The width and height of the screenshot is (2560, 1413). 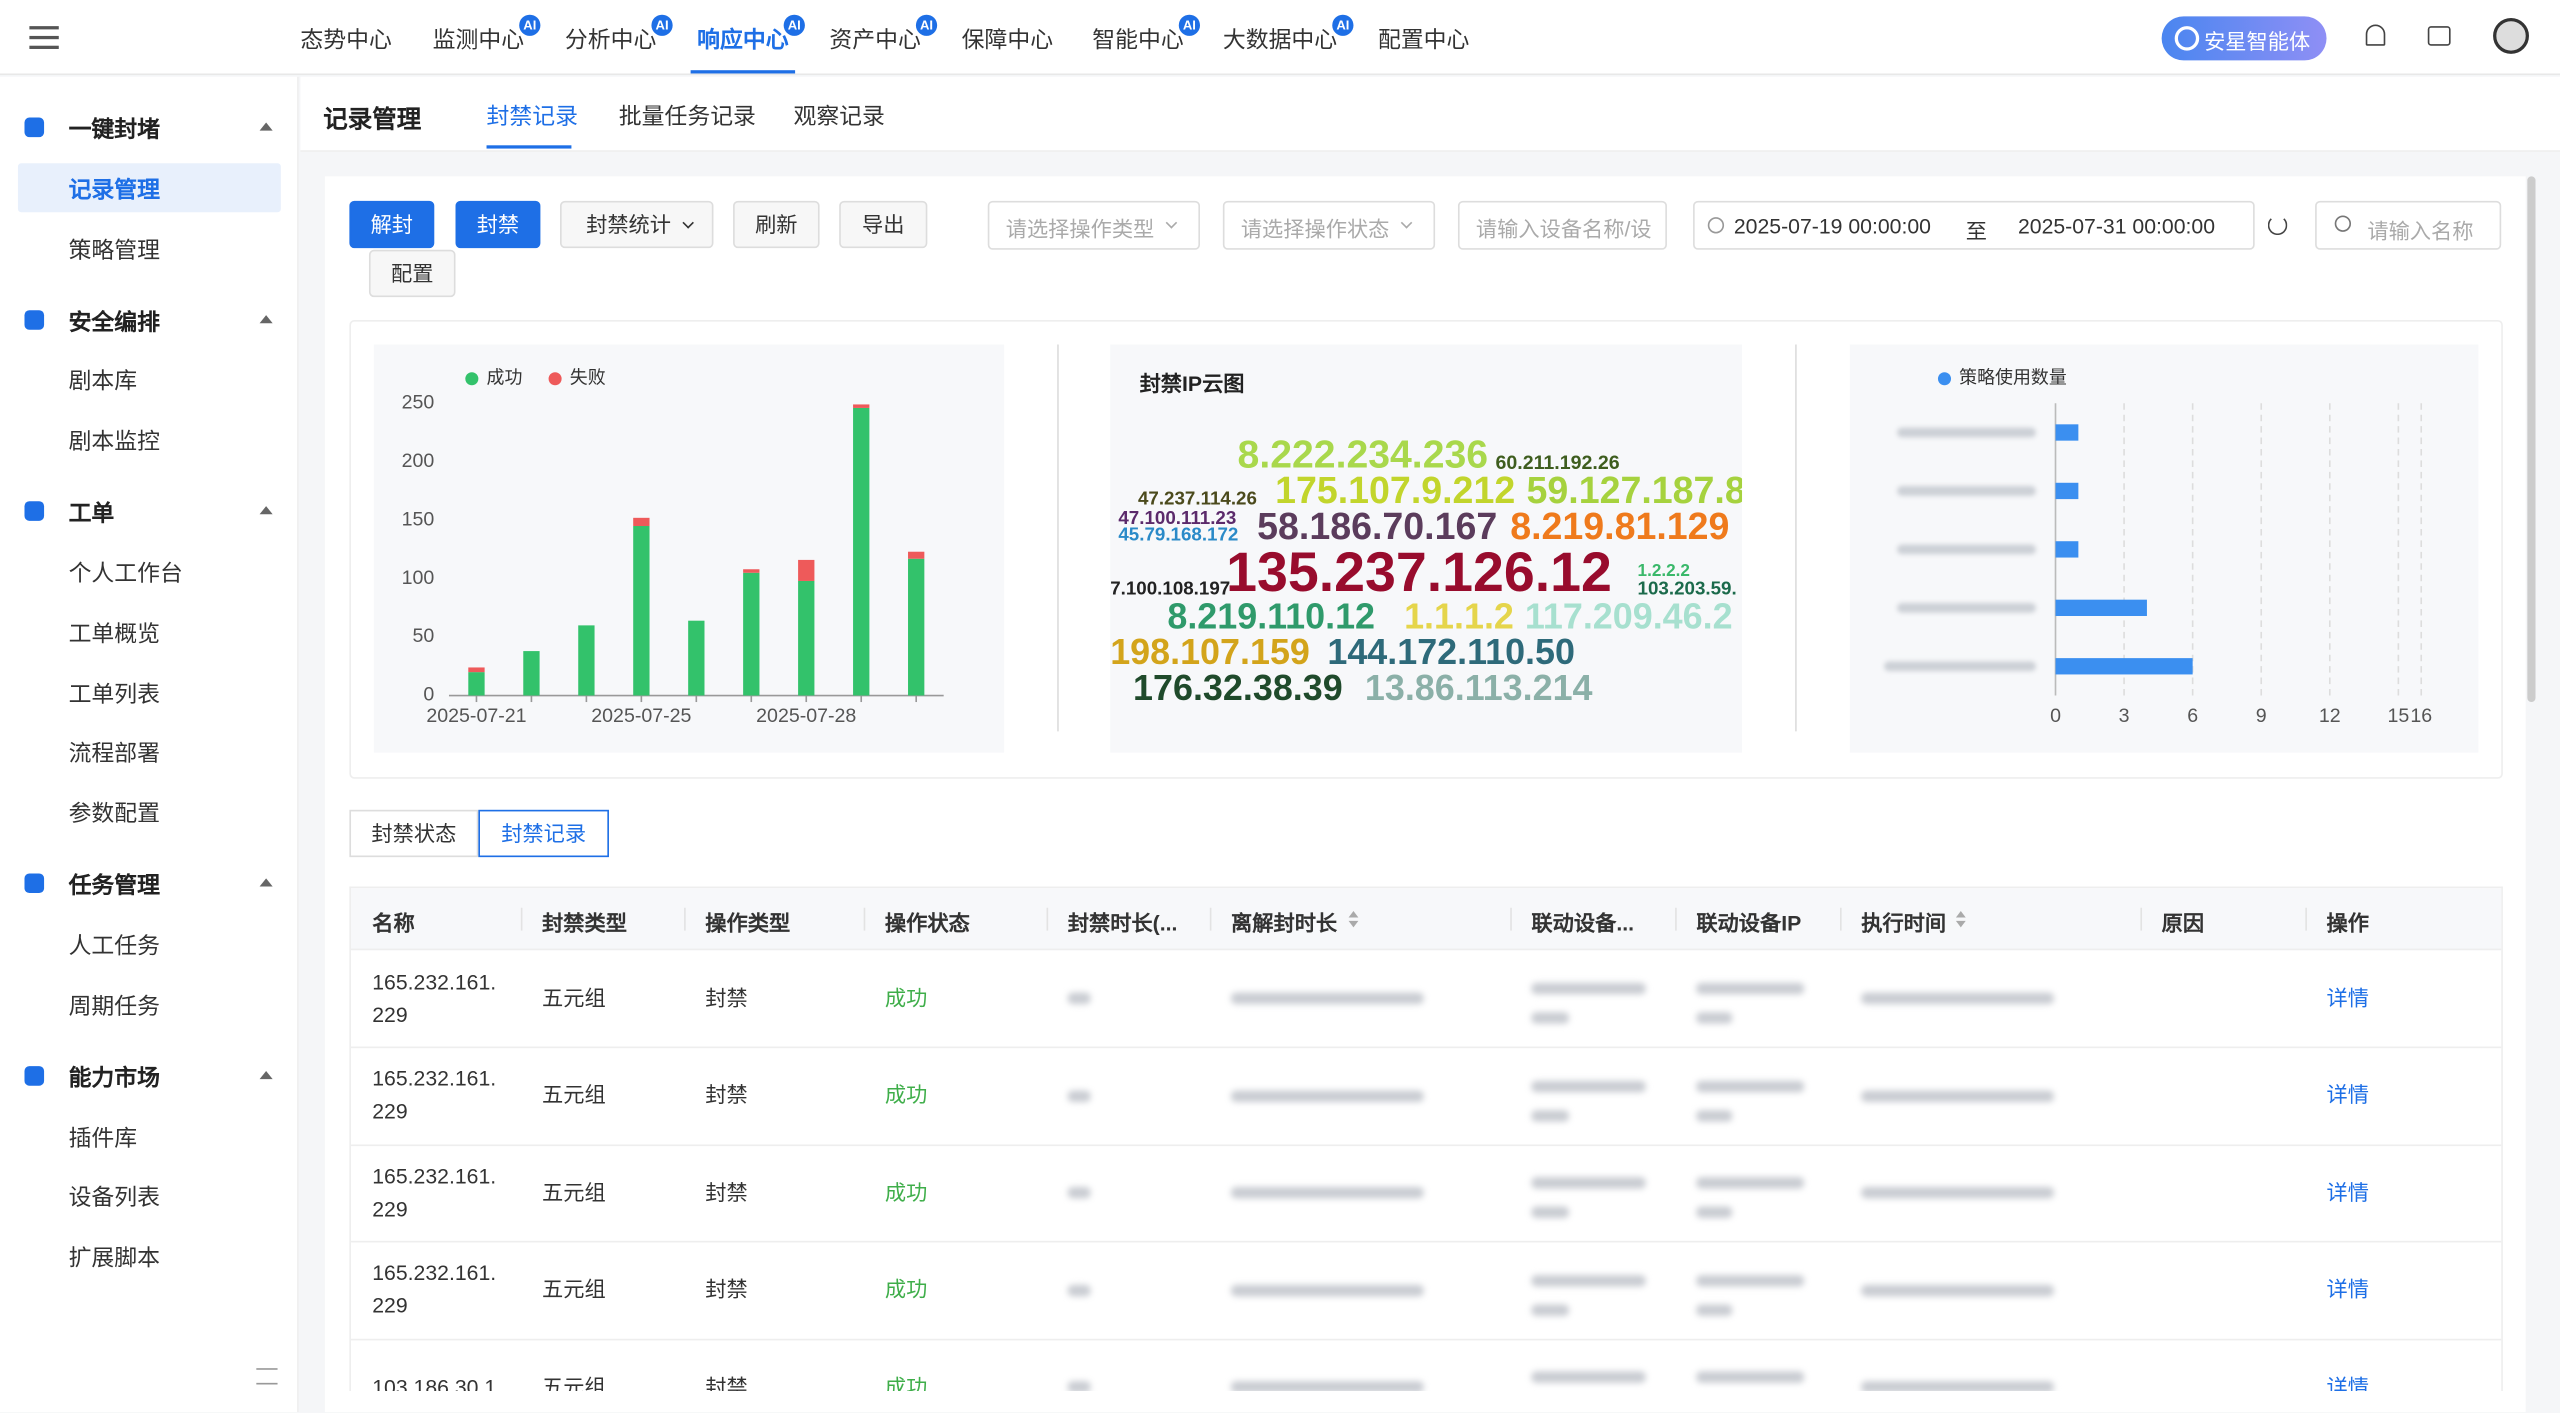 What do you see at coordinates (114, 1197) in the screenshot?
I see `menu-item: 设备列表` at bounding box center [114, 1197].